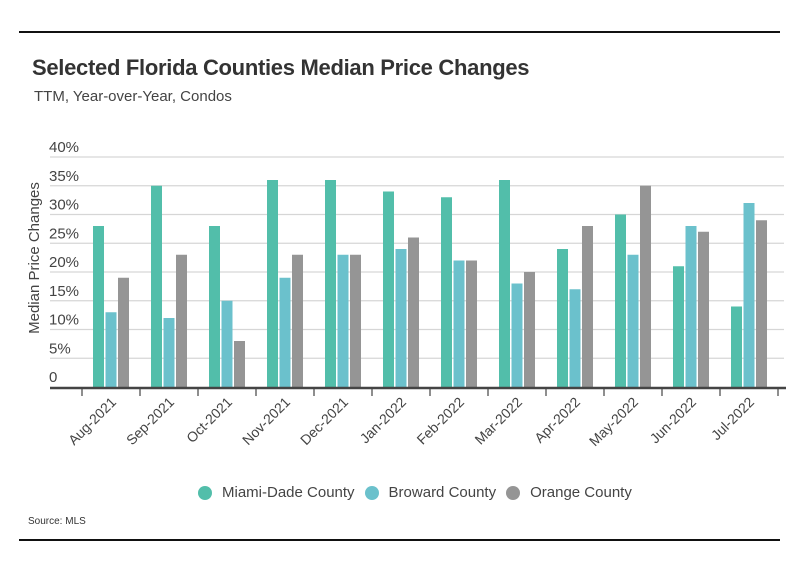 The image size is (799, 575). I want to click on legend-item-broward: Broward County, so click(430, 492).